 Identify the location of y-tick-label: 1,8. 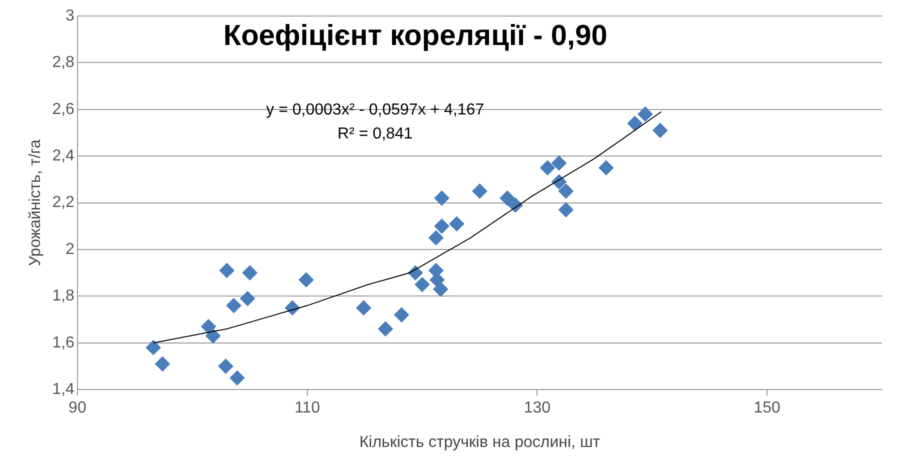
(63, 296).